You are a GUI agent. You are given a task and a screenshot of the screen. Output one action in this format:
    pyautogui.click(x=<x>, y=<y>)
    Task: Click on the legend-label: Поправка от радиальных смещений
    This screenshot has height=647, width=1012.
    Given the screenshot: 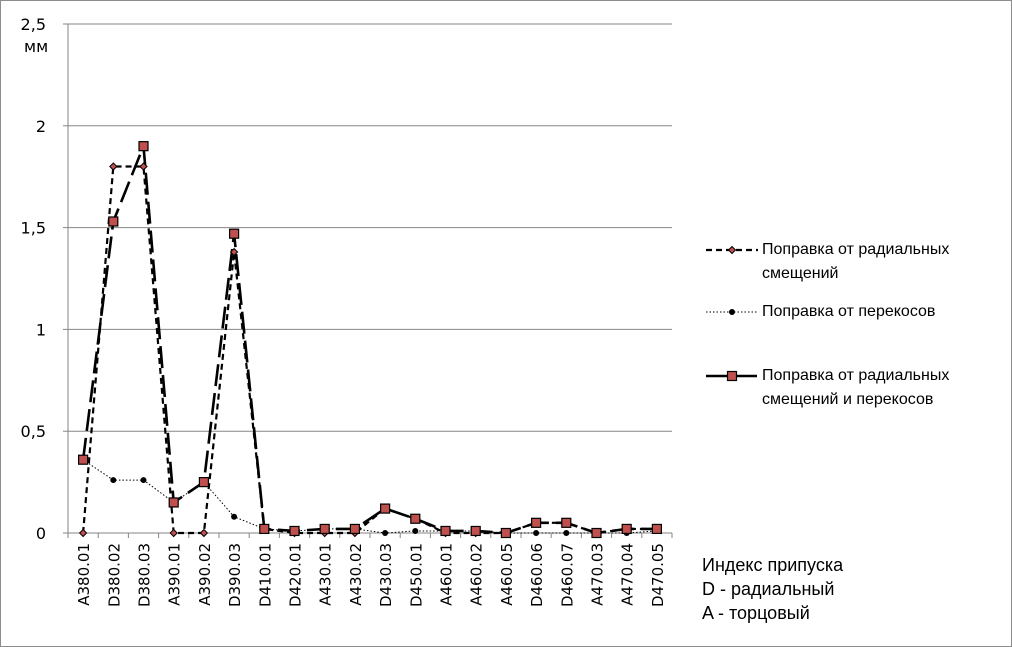 What is the action you would take?
    pyautogui.click(x=856, y=261)
    